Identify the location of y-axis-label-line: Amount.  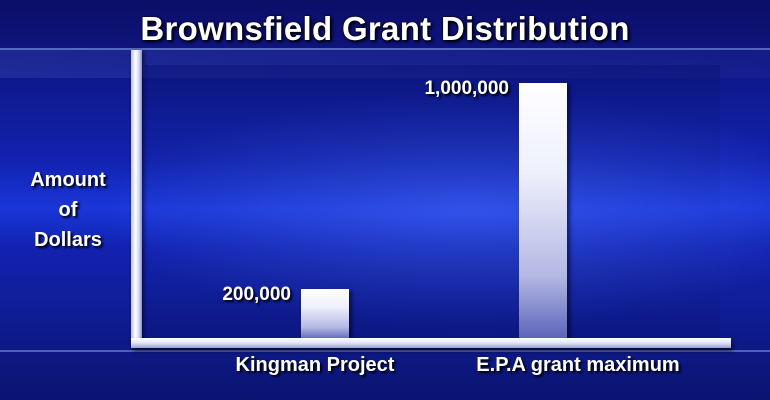
(68, 180).